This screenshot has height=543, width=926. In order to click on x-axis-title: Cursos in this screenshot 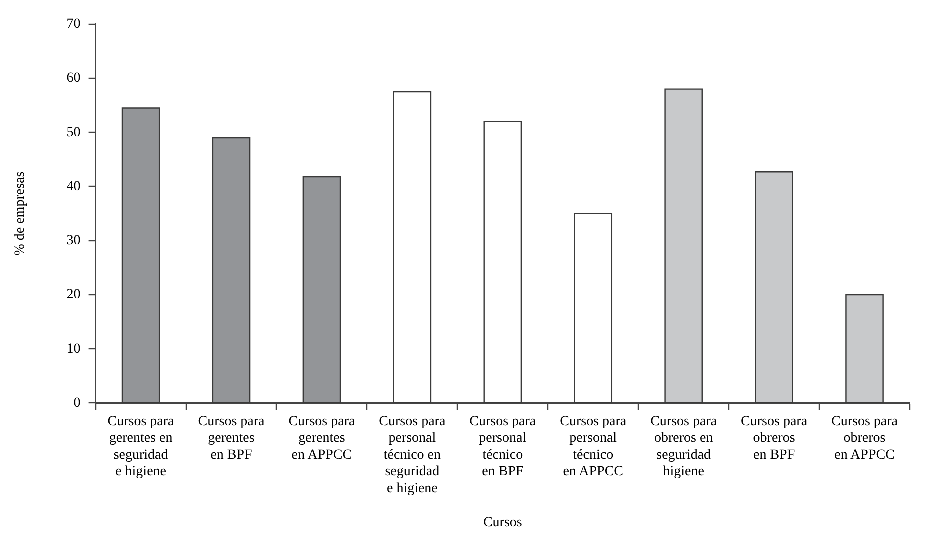, I will do `click(502, 522)`.